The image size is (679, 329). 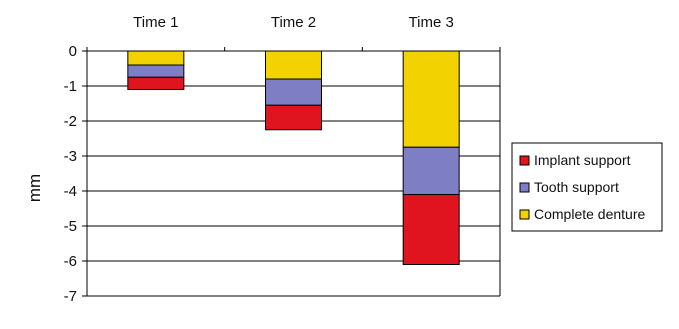 I want to click on y-tick-label: -7, so click(x=70, y=296).